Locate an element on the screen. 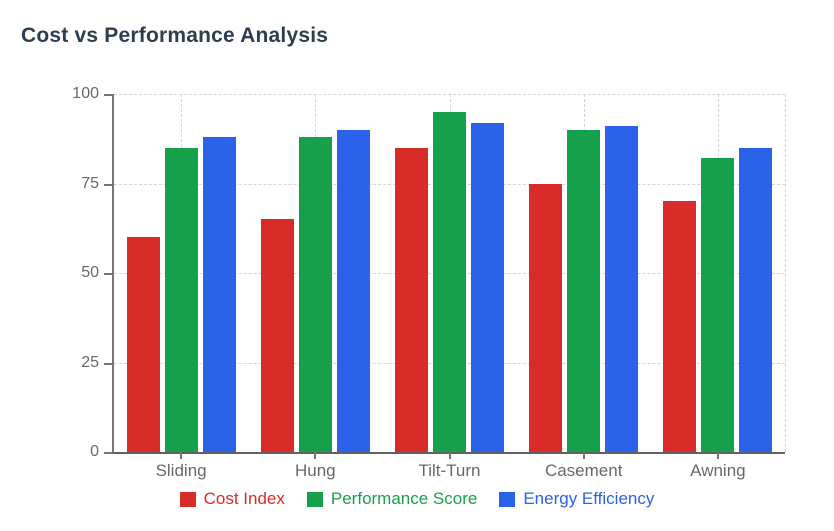 This screenshot has width=834, height=531. legend-swatch-performance-score is located at coordinates (314, 499).